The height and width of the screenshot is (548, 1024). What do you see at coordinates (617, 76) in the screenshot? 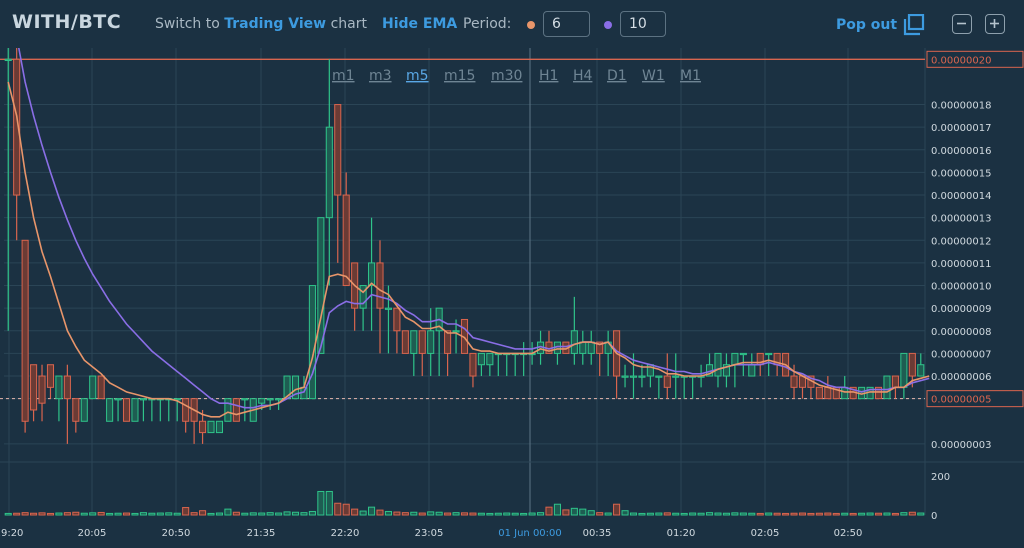
I see `timeframe-D1: D1` at bounding box center [617, 76].